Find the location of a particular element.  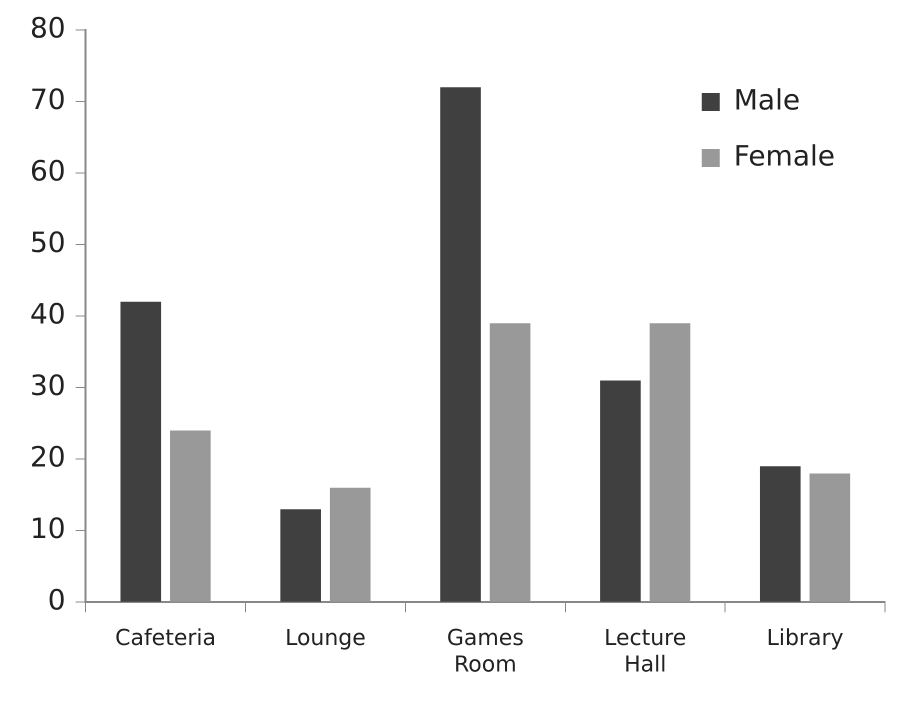

x-tick-label: Lecture Hall is located at coordinates (645, 652).